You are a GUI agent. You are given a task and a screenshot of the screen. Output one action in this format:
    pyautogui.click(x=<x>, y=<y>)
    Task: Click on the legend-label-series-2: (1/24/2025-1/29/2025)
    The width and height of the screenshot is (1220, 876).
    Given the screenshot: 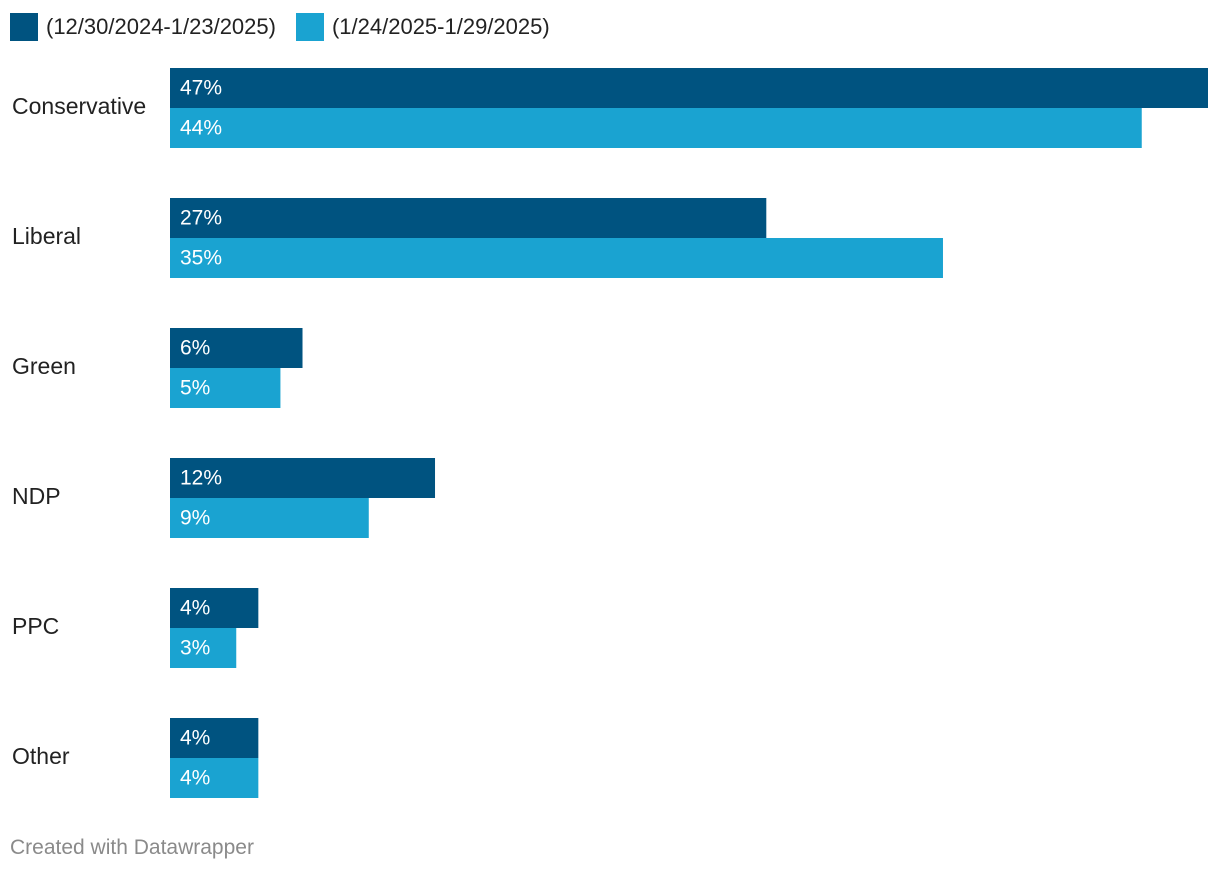 What is the action you would take?
    pyautogui.click(x=440, y=26)
    